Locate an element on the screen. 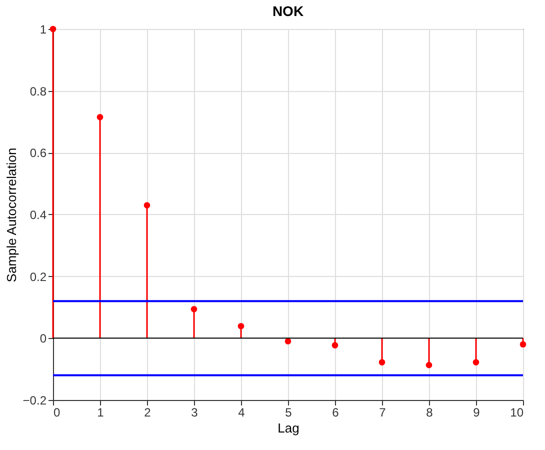  y-tick-label: 0.2 is located at coordinates (38, 277).